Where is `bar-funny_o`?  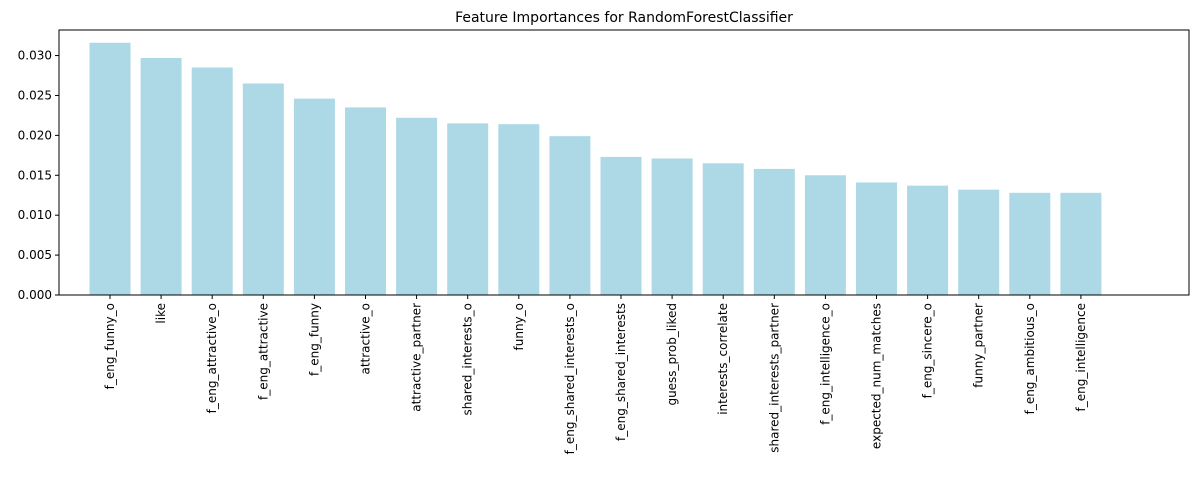 bar-funny_o is located at coordinates (519, 209).